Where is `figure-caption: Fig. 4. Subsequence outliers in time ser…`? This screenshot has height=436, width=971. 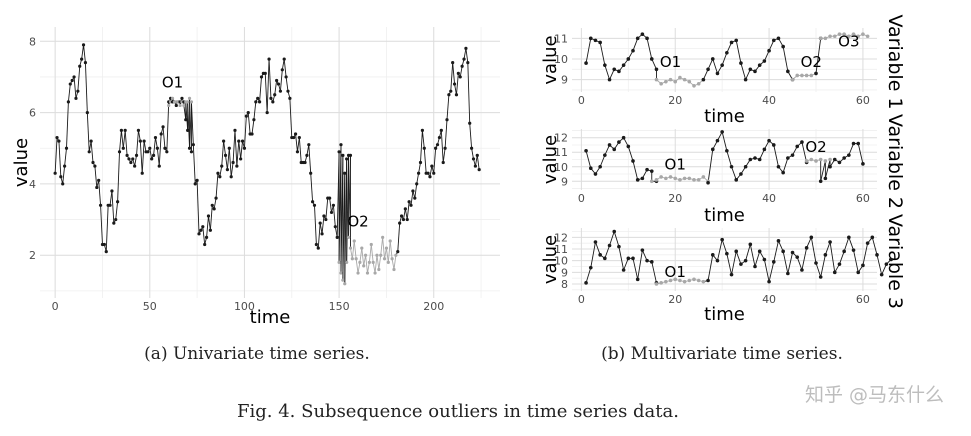 figure-caption: Fig. 4. Subsequence outliers in time ser… is located at coordinates (458, 411).